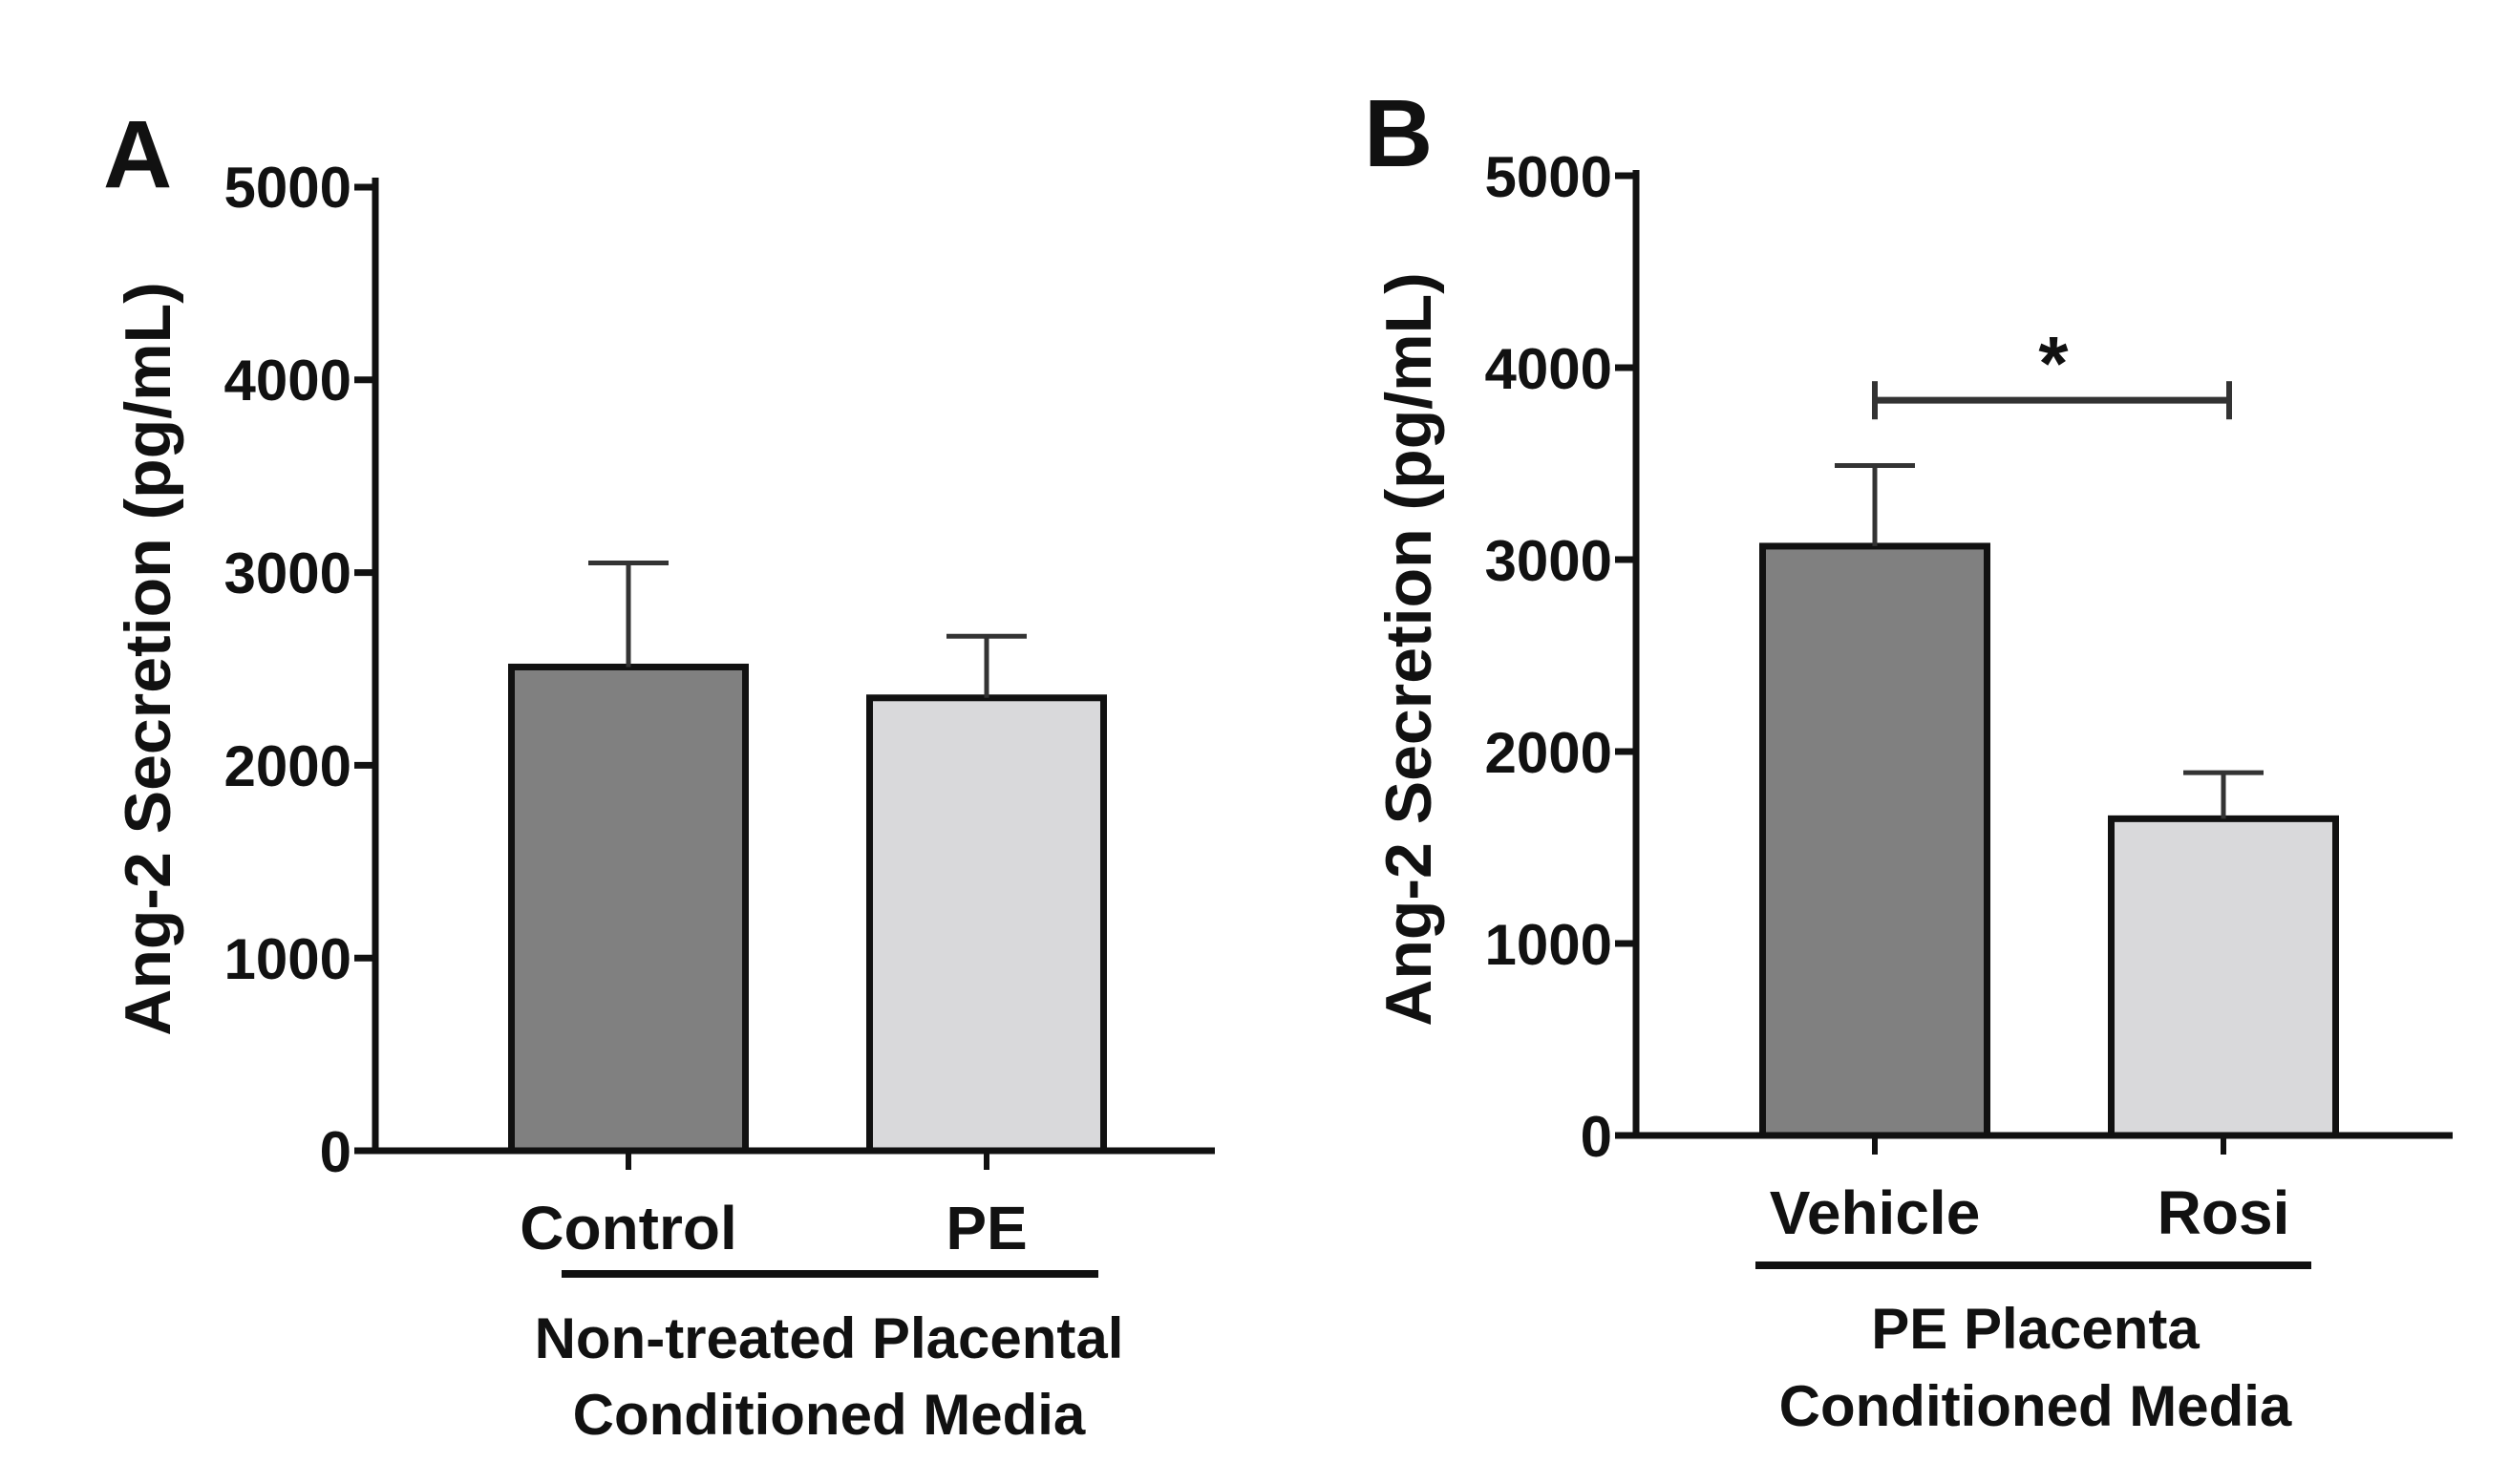  What do you see at coordinates (829, 1415) in the screenshot?
I see `panel-a-group-label-line2: Conditioned Media` at bounding box center [829, 1415].